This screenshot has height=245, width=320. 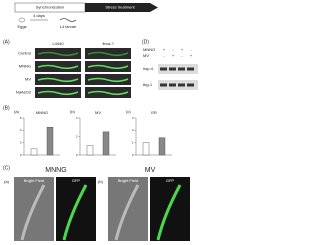 I want to click on chart-title: MV, so click(x=98, y=112).